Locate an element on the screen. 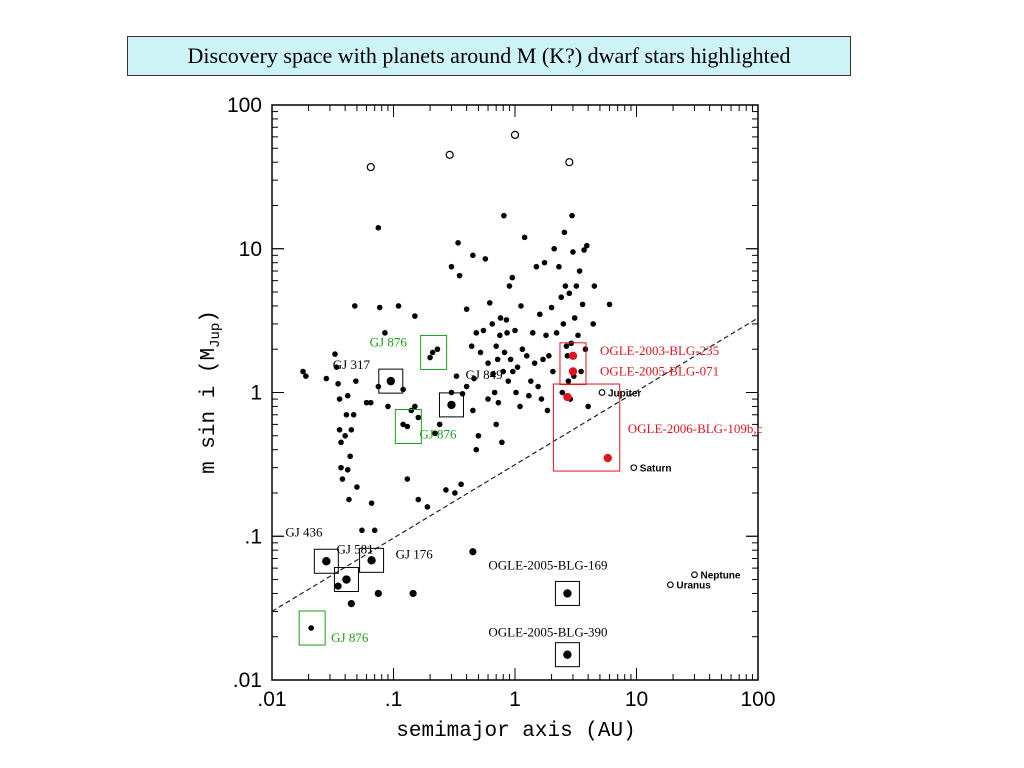  solar-system-label: Uranus is located at coordinates (693, 586).